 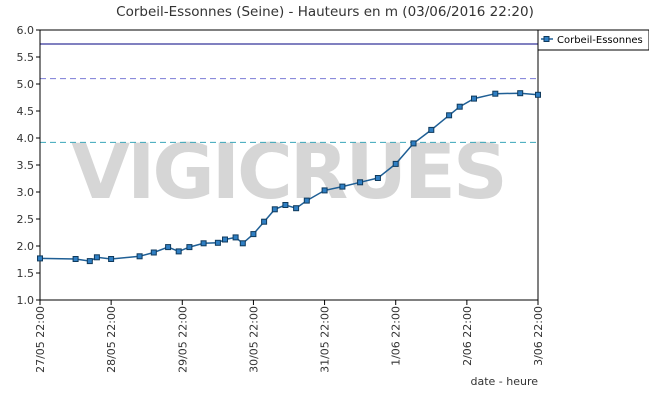 I want to click on x-tick-label: 27/05 22:00, so click(x=40, y=339).